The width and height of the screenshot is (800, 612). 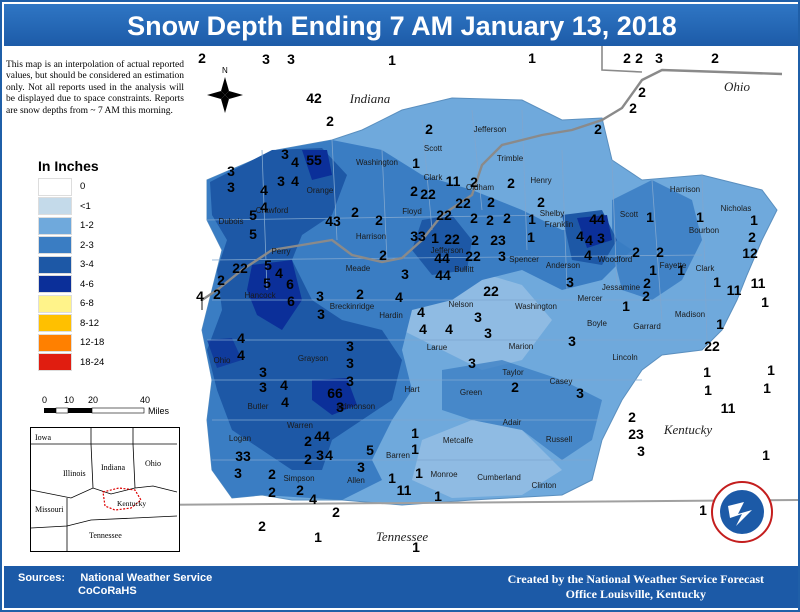 I want to click on county-label: Washington, so click(x=377, y=162).